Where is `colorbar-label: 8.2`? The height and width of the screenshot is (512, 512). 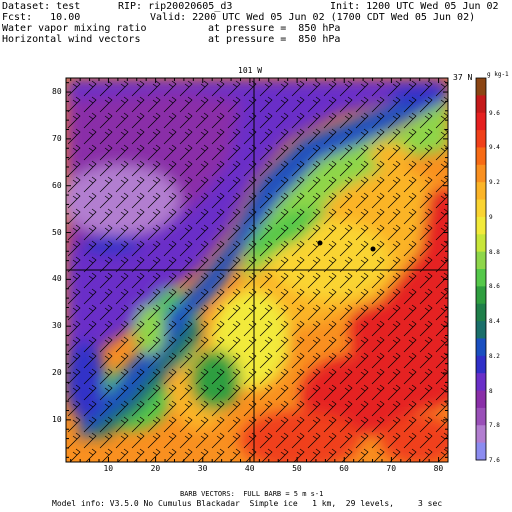 colorbar-label: 8.2 is located at coordinates (494, 356).